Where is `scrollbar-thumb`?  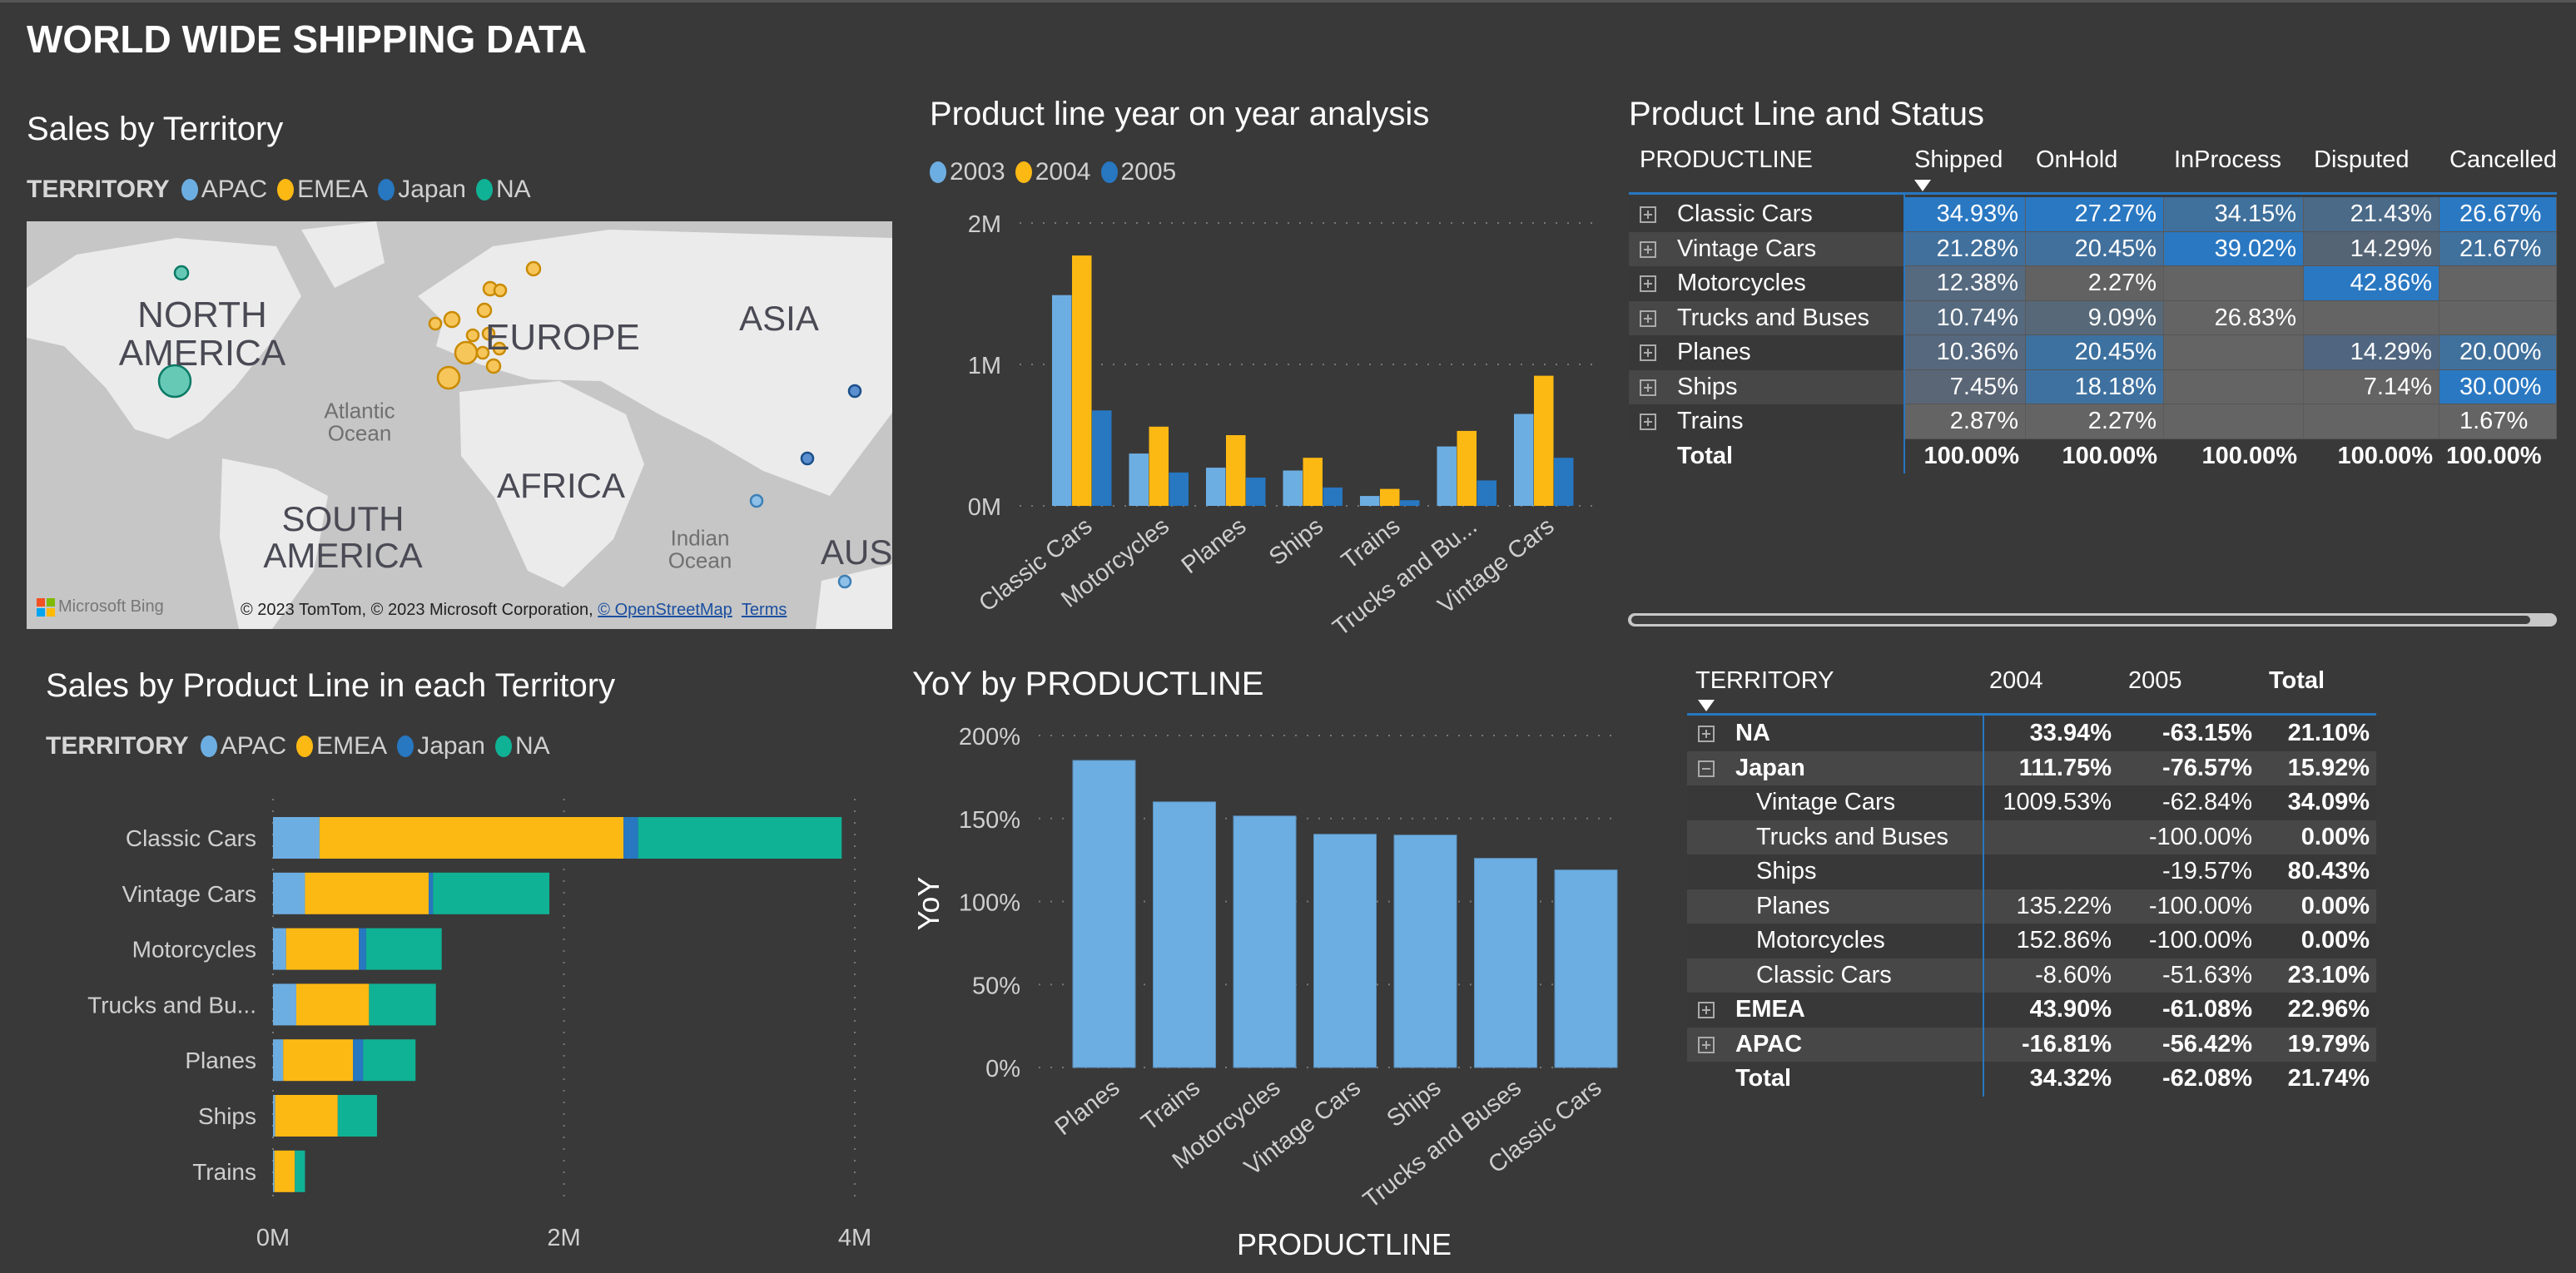 scrollbar-thumb is located at coordinates (2080, 620).